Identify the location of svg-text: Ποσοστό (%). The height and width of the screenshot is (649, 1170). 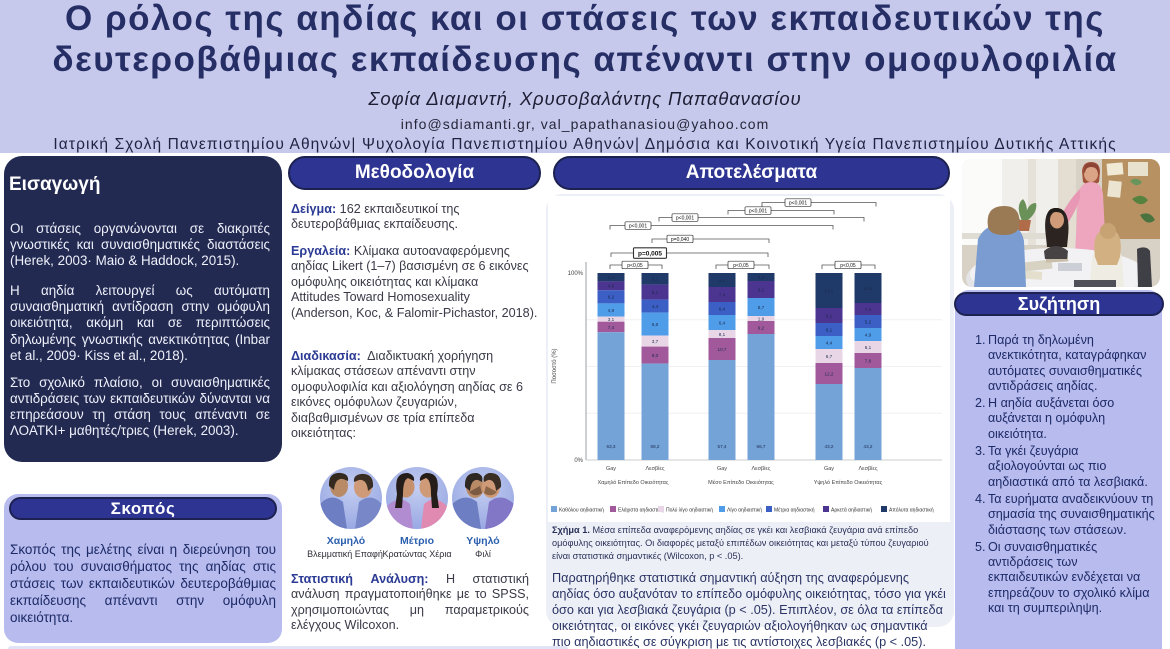
(554, 365).